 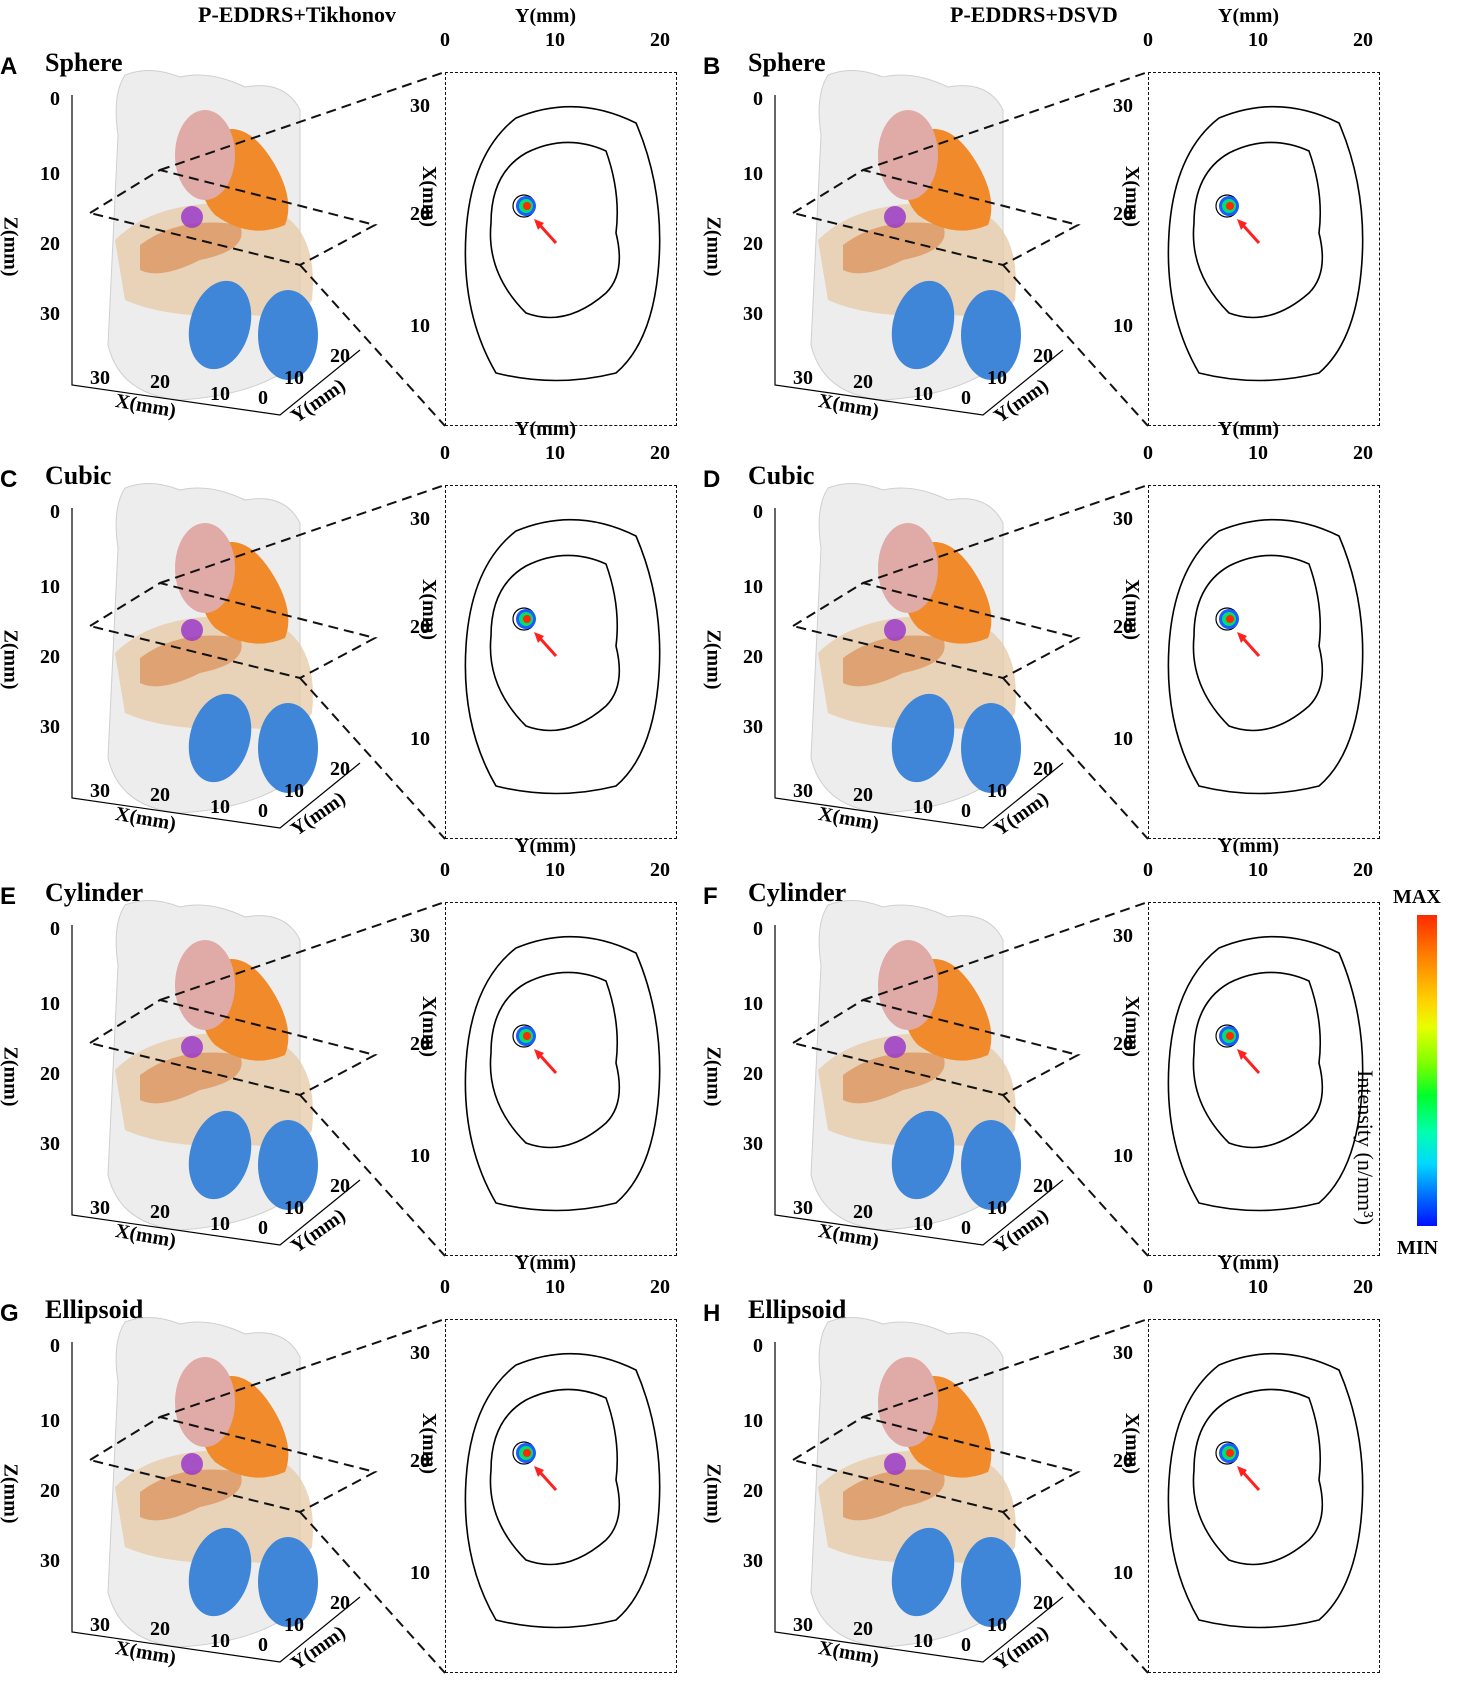 I want to click on colorbar-title: Intensity (n/mm³), so click(x=1365, y=1148).